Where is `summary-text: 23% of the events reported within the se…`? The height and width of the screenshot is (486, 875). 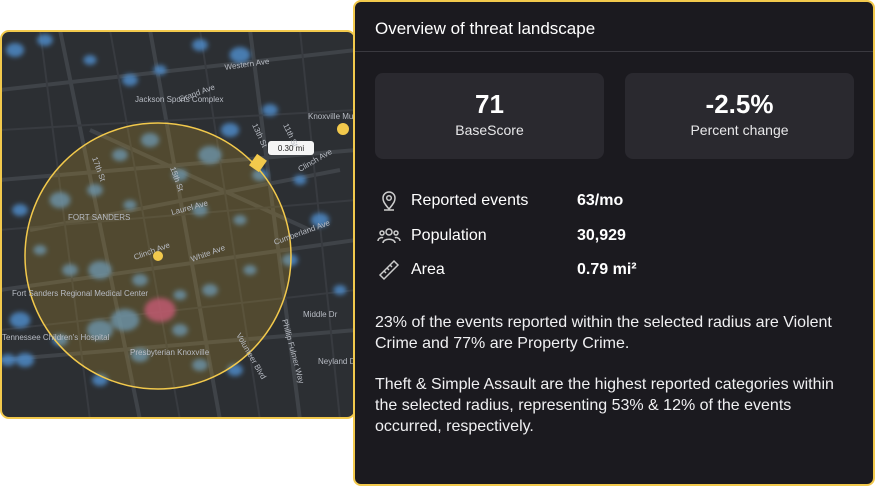 summary-text: 23% of the events reported within the se… is located at coordinates (603, 333).